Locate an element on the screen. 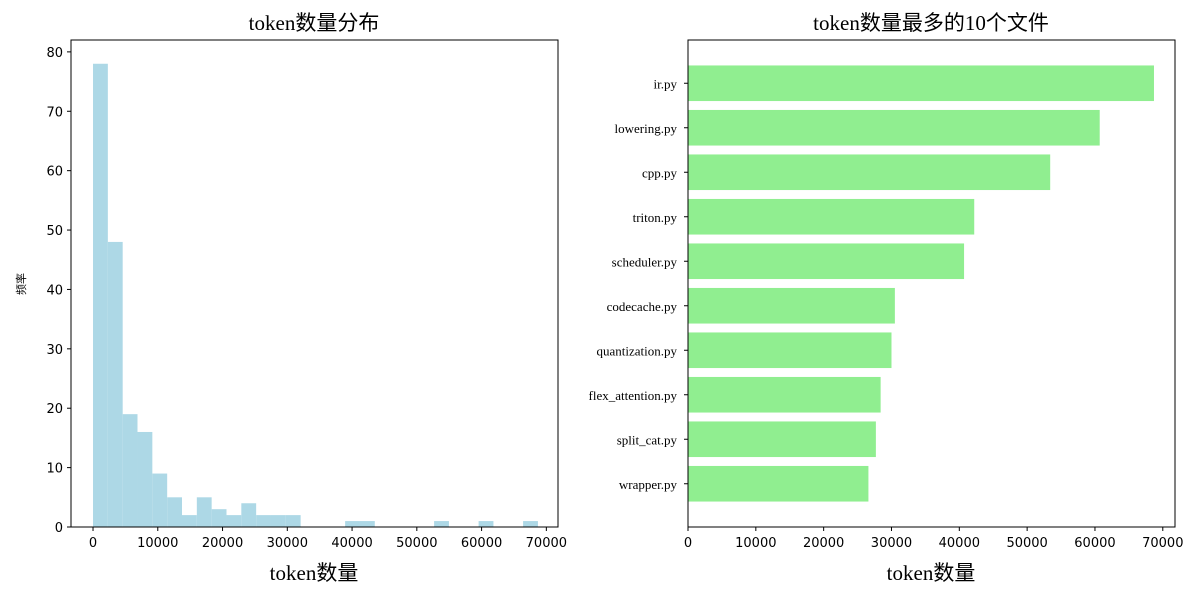  histogram-y-tick-label: 60 is located at coordinates (54, 172).